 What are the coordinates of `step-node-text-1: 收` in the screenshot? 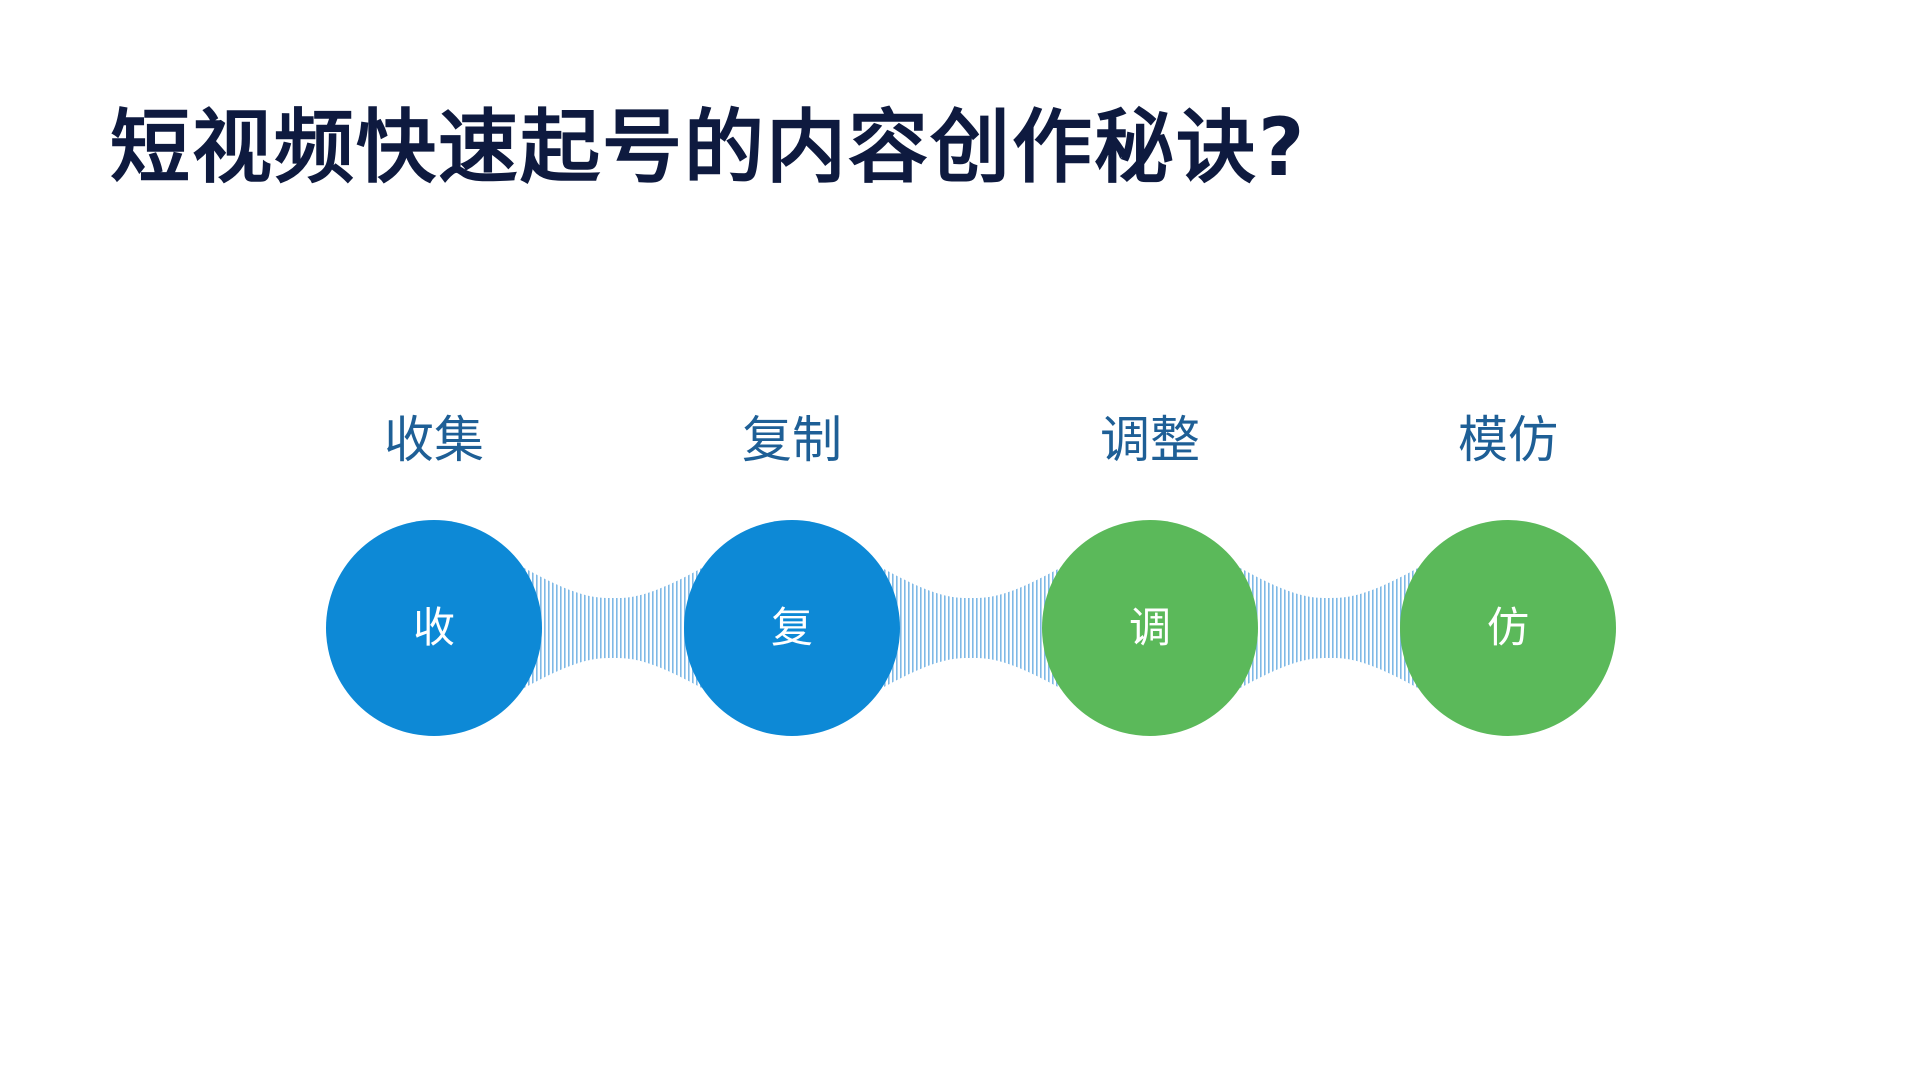 It's located at (433, 627).